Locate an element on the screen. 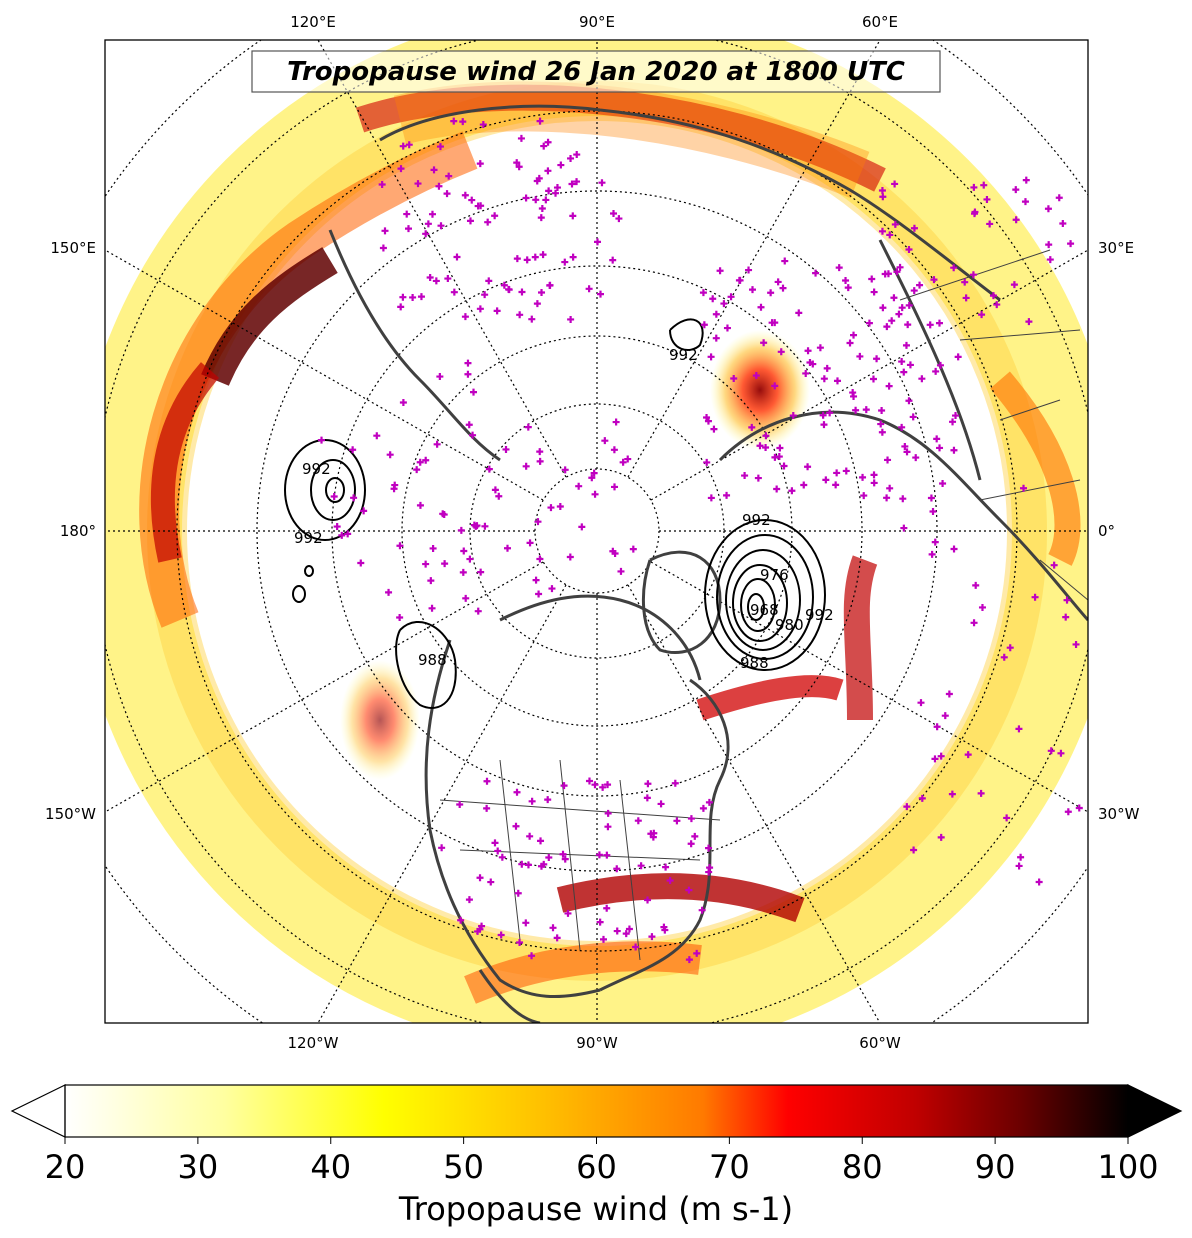 This screenshot has height=1238, width=1192. title-box: Tropopause wind 26 Jan 2020 at 1800 UTC is located at coordinates (596, 71).